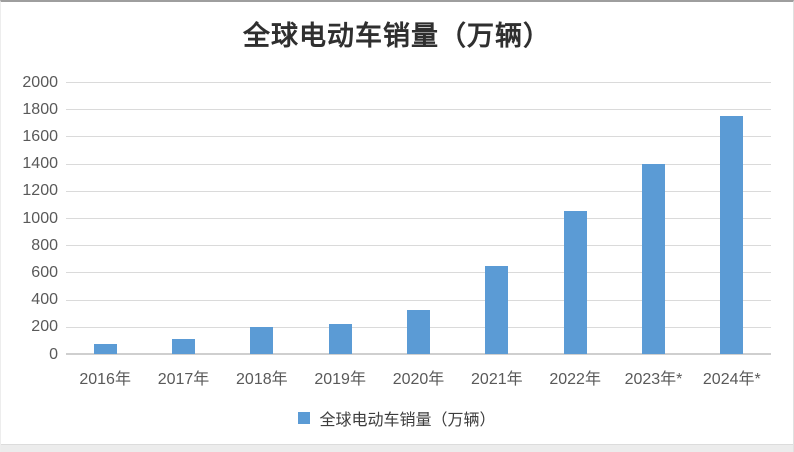  What do you see at coordinates (40, 191) in the screenshot?
I see `y-axis-tick-label: 1200` at bounding box center [40, 191].